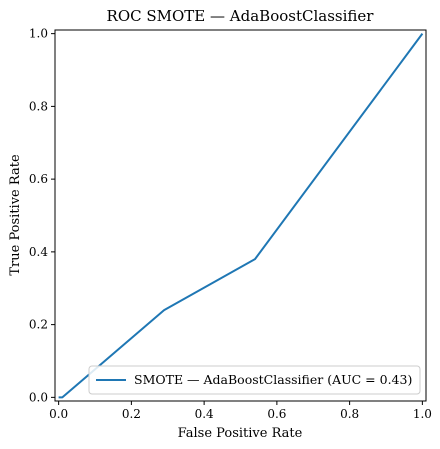 The width and height of the screenshot is (440, 449). What do you see at coordinates (273, 379) in the screenshot?
I see `legend-label: SMOTE — AdaBoostClassifier (AUC = 0.43)` at bounding box center [273, 379].